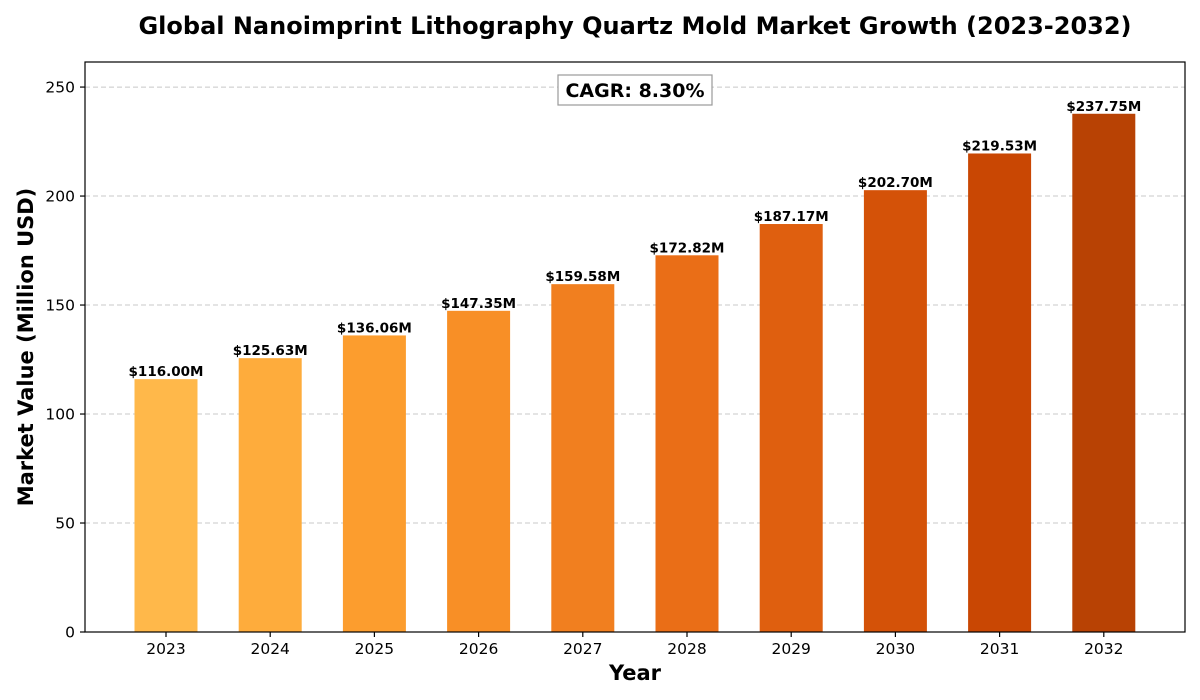 The width and height of the screenshot is (1200, 700). What do you see at coordinates (60, 88) in the screenshot?
I see `y-tick-label: 250` at bounding box center [60, 88].